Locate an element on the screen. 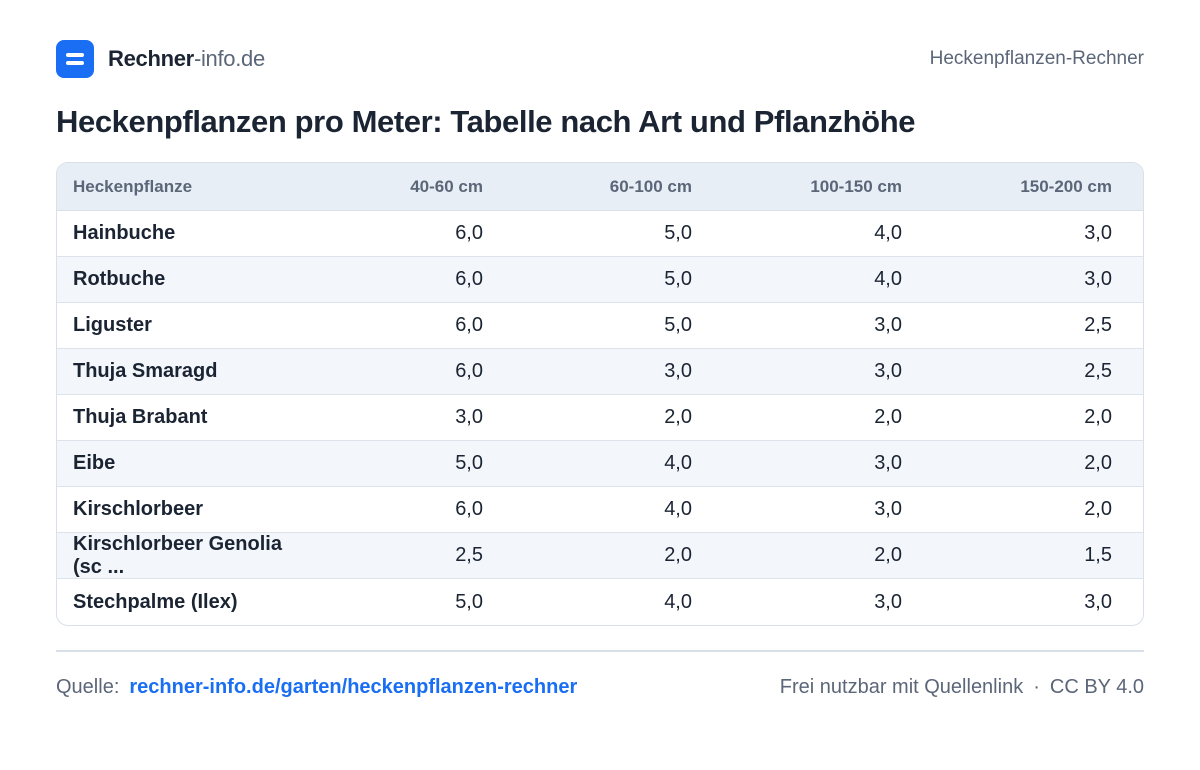  brand-name-strong: Rechner is located at coordinates (151, 58).